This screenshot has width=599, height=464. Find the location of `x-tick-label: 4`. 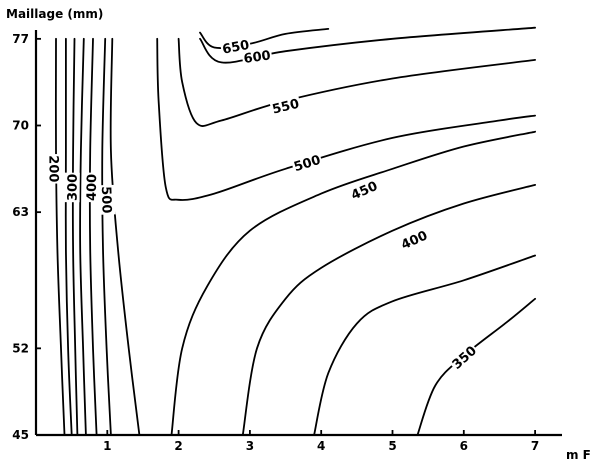

x-tick-label: 4 is located at coordinates (321, 446).